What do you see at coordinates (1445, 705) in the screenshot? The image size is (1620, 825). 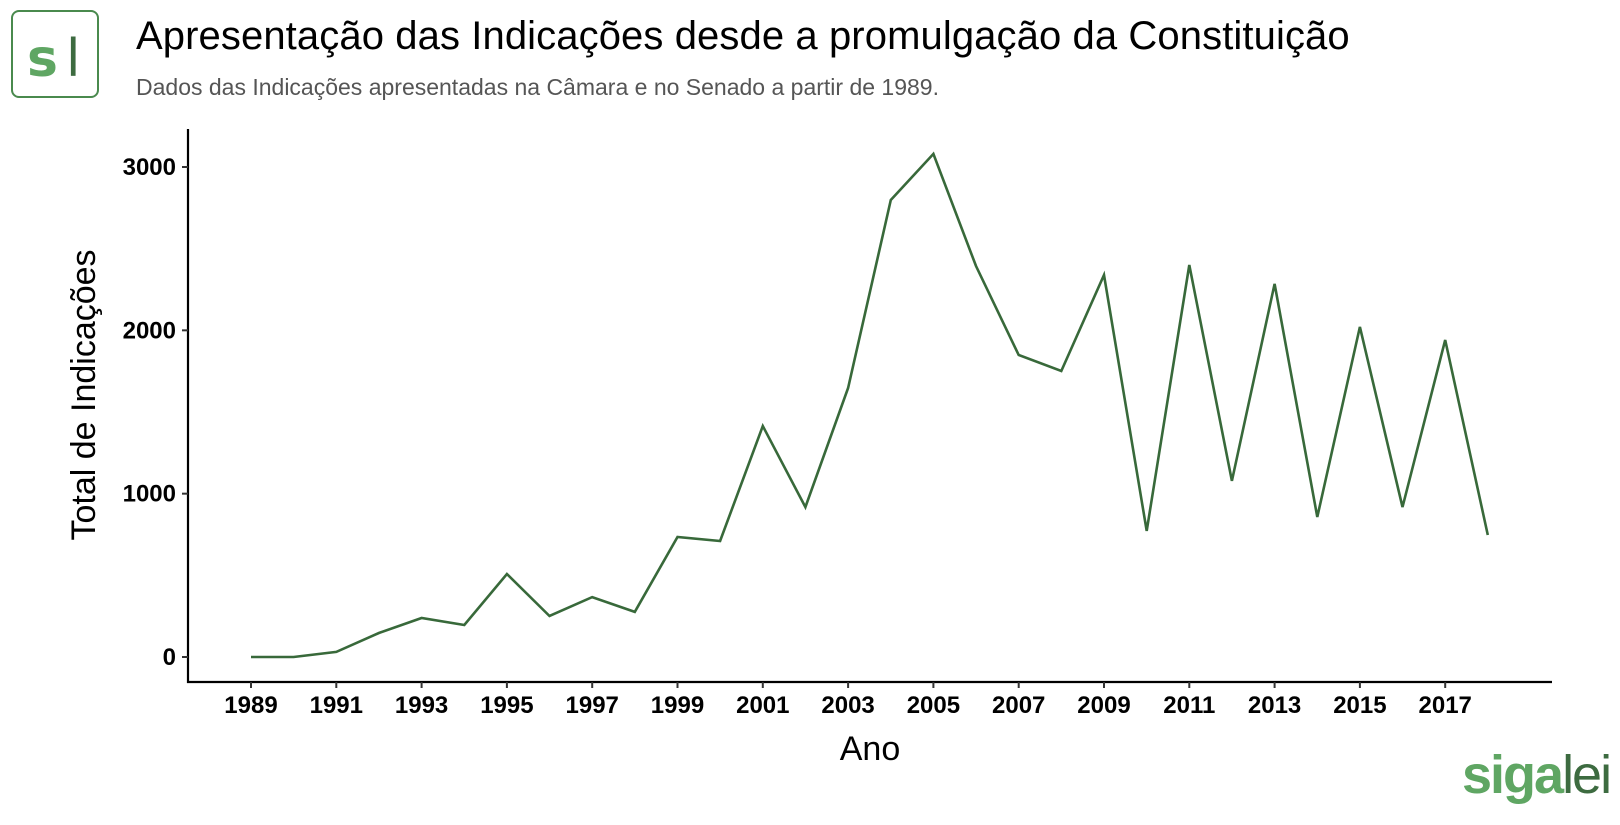 I see `x-tick-label: 2017` at bounding box center [1445, 705].